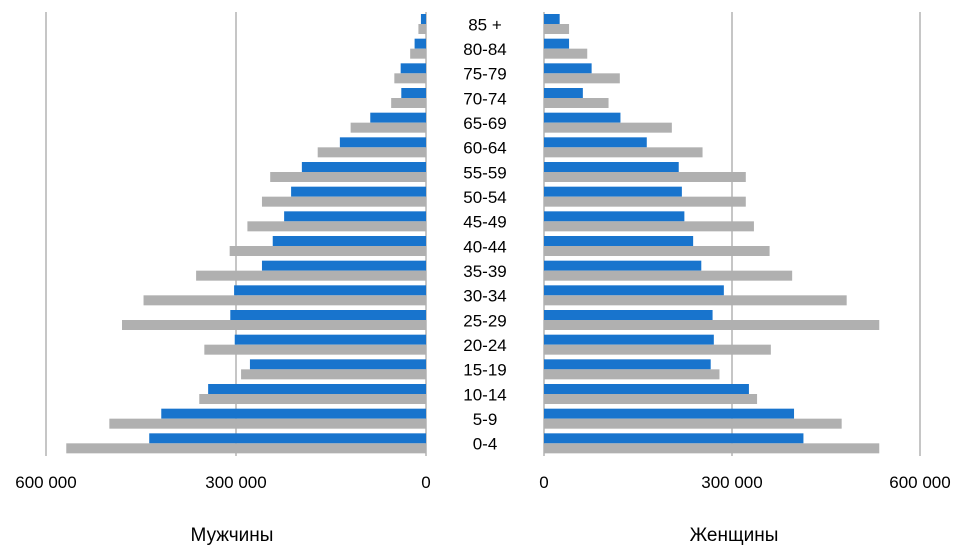  I want to click on panel-label-right: Женщины, so click(734, 535).